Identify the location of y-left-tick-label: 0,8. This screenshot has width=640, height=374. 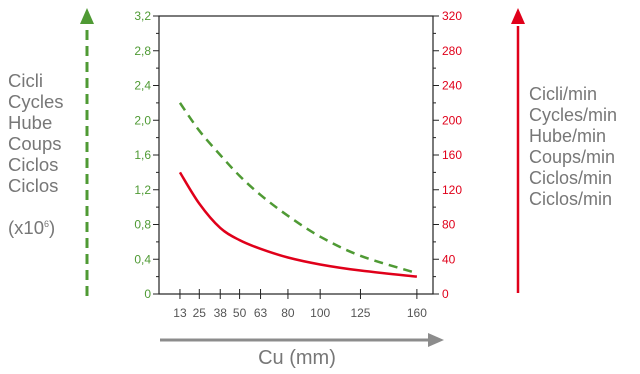
(142, 225).